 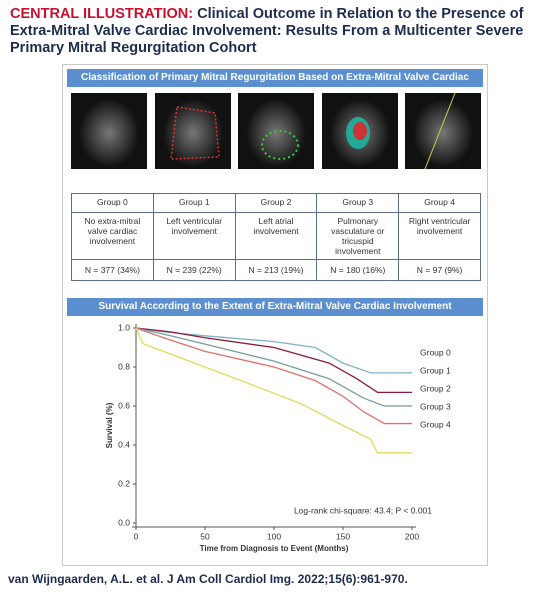 I want to click on series-label: Group 1, so click(x=435, y=370).